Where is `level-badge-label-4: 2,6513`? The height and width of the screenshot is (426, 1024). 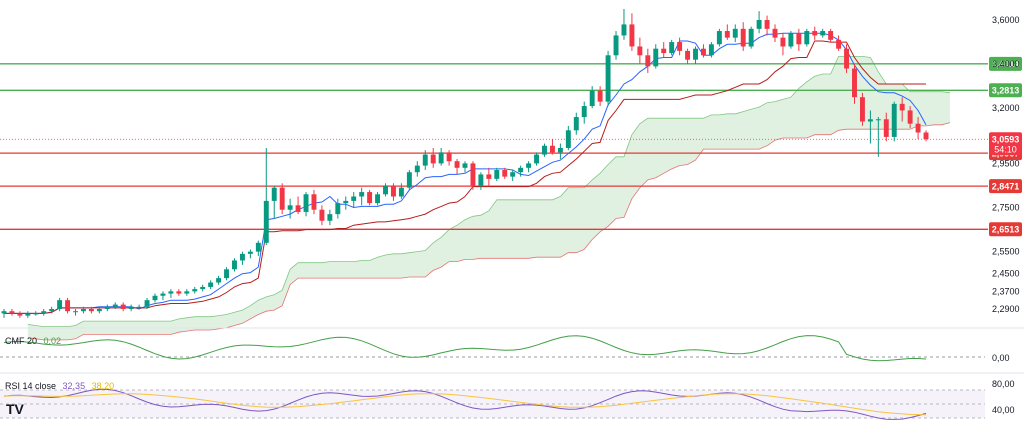
level-badge-label-4: 2,6513 is located at coordinates (1006, 229).